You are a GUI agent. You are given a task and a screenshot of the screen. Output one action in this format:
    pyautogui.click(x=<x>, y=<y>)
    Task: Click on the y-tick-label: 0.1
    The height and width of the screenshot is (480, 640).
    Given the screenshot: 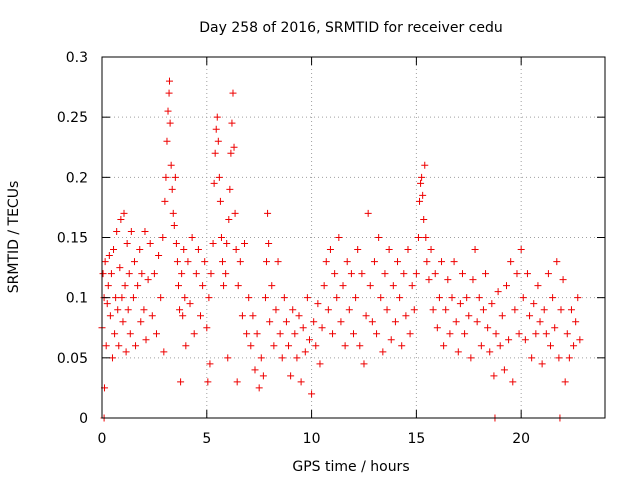 What is the action you would take?
    pyautogui.click(x=77, y=299)
    